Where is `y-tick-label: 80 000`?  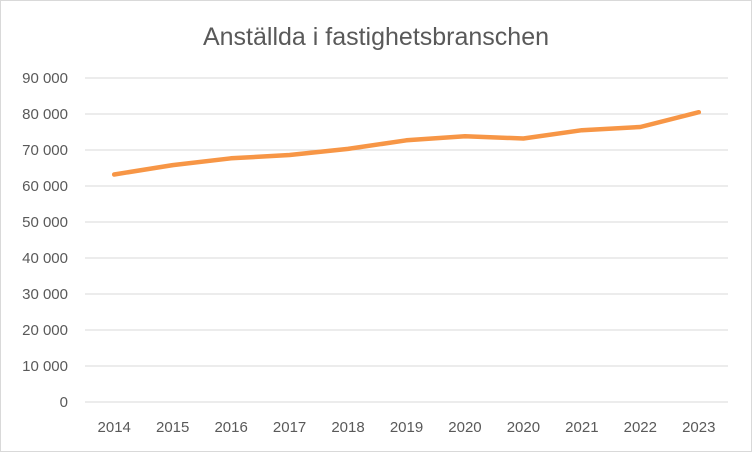
y-tick-label: 80 000 is located at coordinates (45, 114).